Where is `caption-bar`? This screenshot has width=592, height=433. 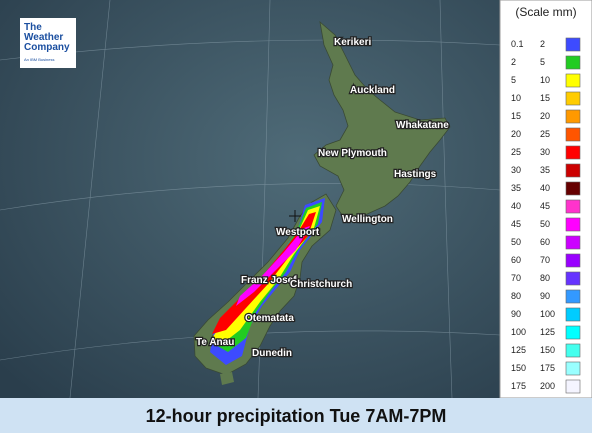
caption-bar is located at coordinates (296, 415).